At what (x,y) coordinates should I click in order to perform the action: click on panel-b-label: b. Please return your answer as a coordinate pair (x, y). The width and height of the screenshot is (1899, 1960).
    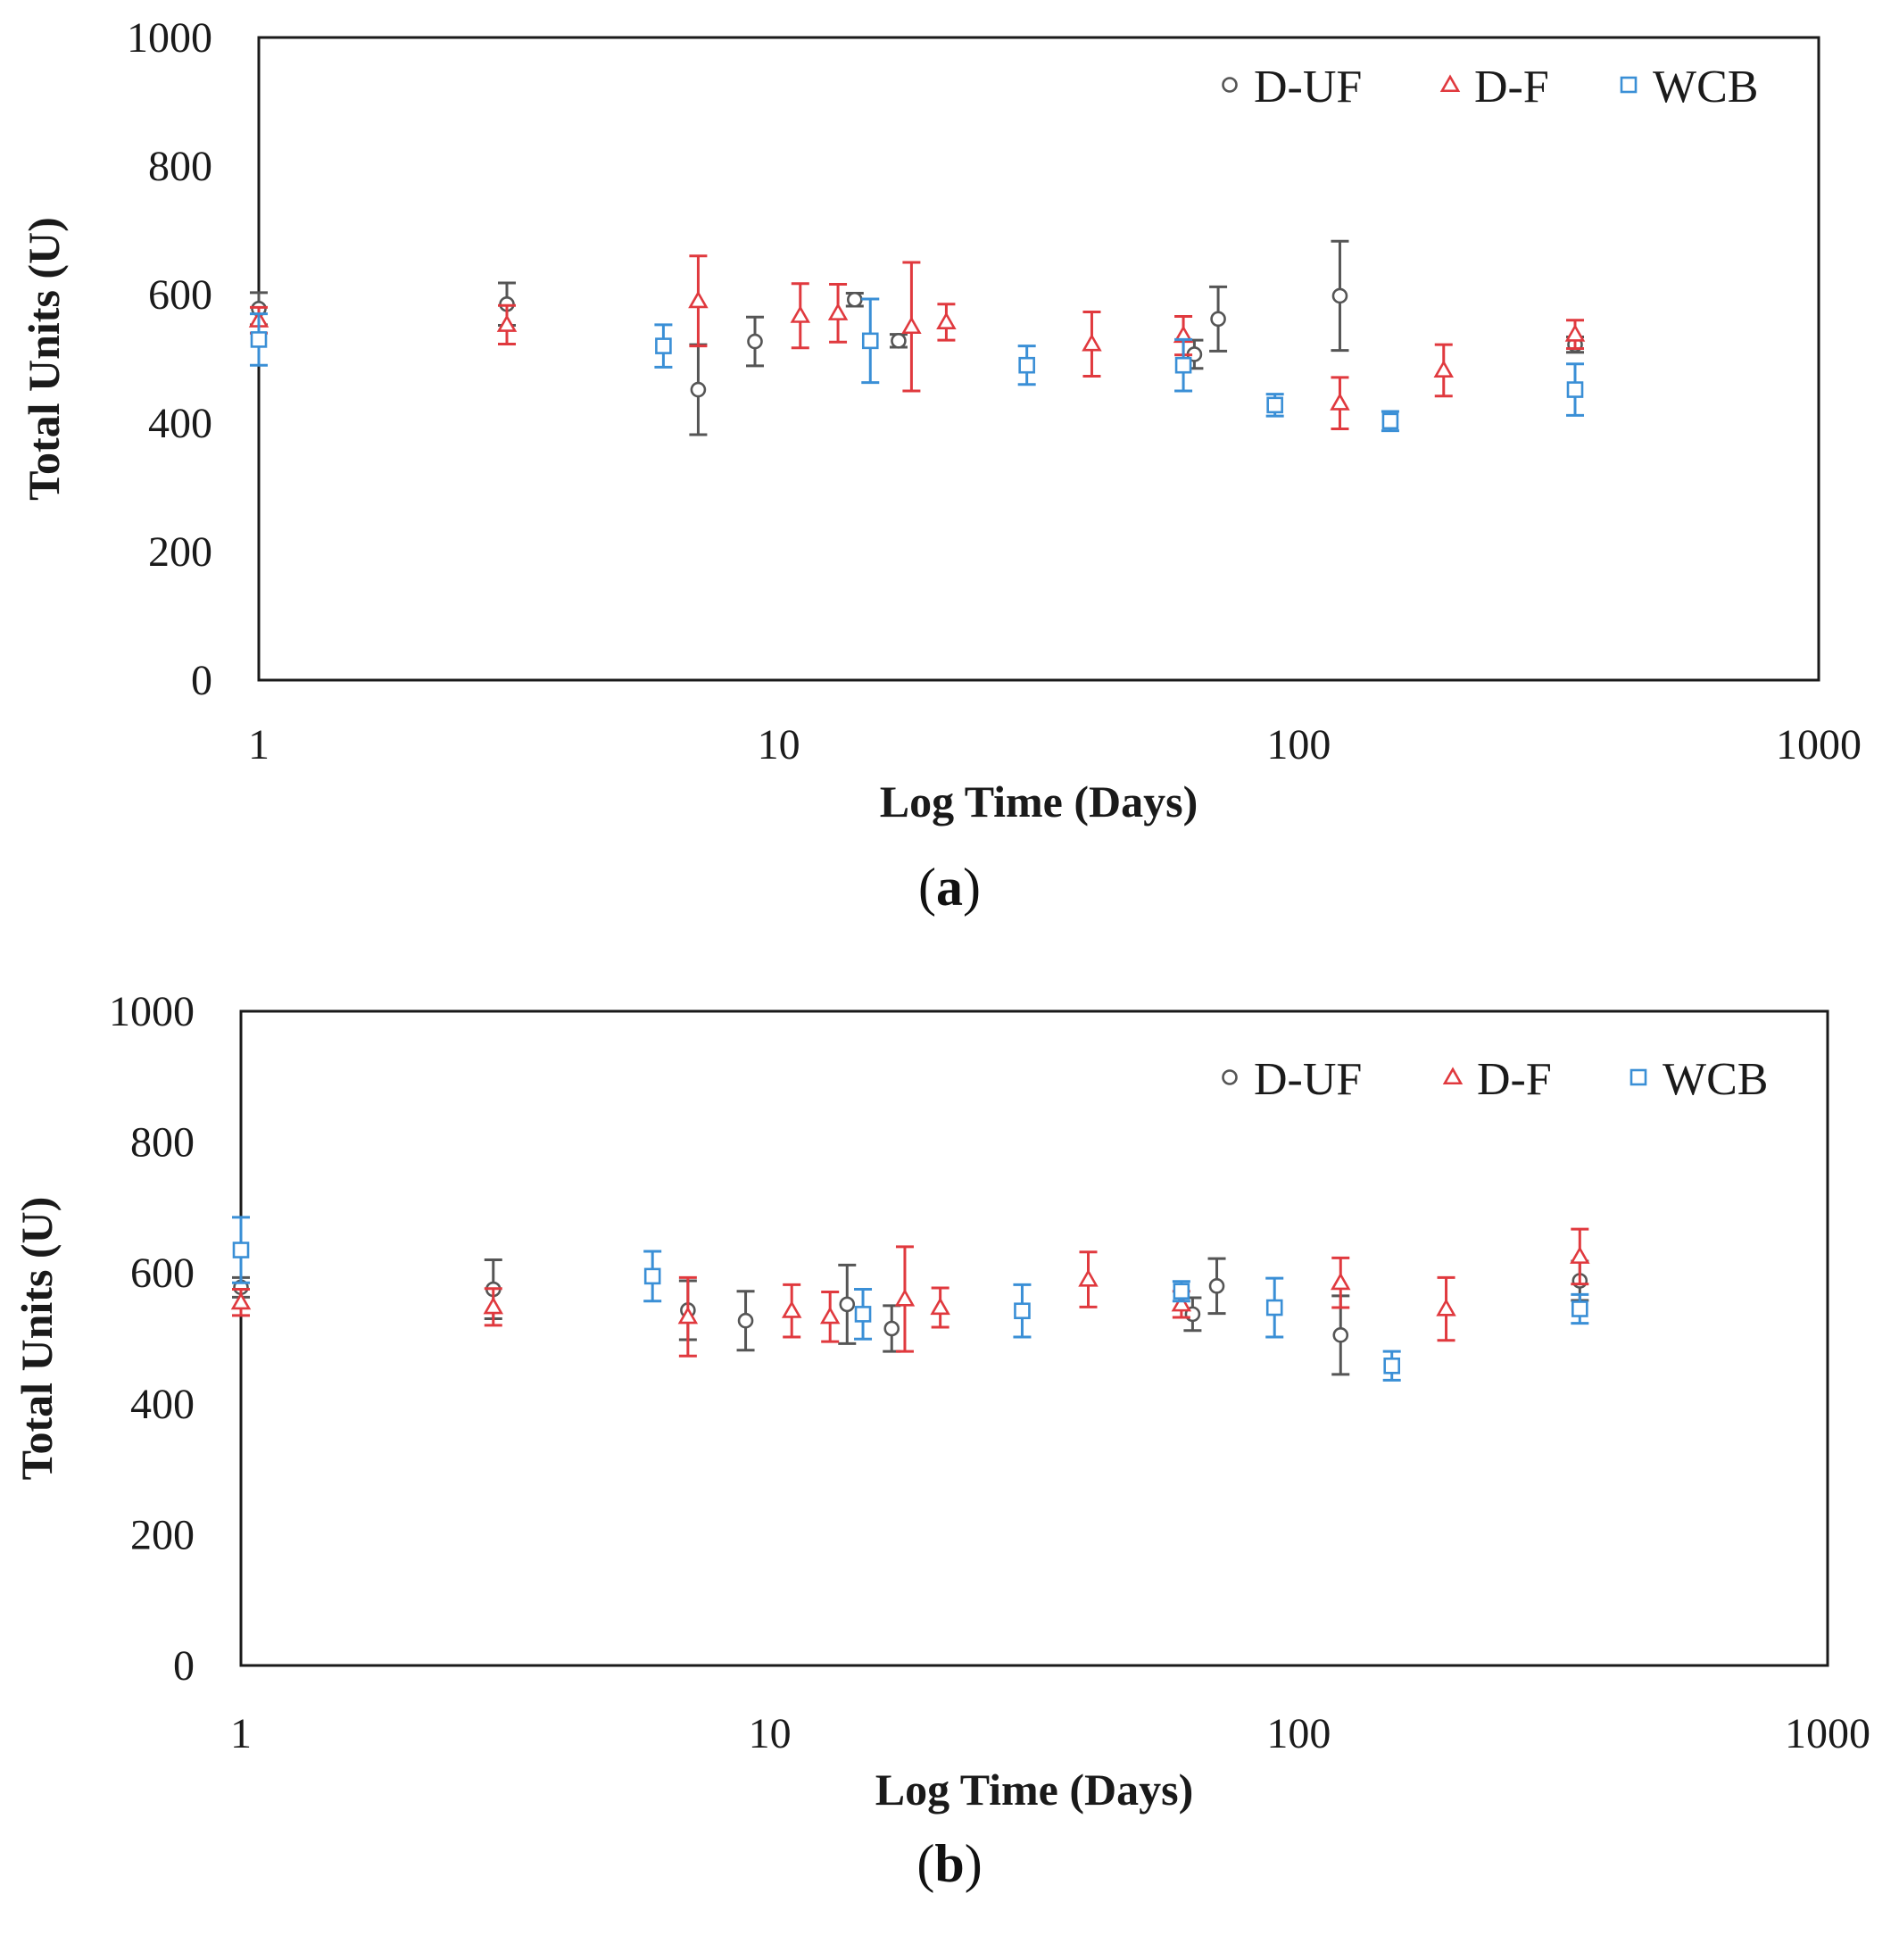
    Looking at the image, I should click on (949, 1863).